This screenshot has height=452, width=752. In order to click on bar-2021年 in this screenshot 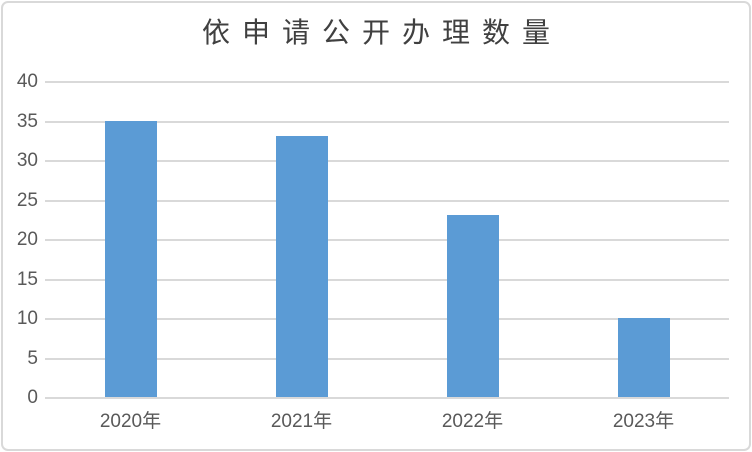, I will do `click(301, 266)`.